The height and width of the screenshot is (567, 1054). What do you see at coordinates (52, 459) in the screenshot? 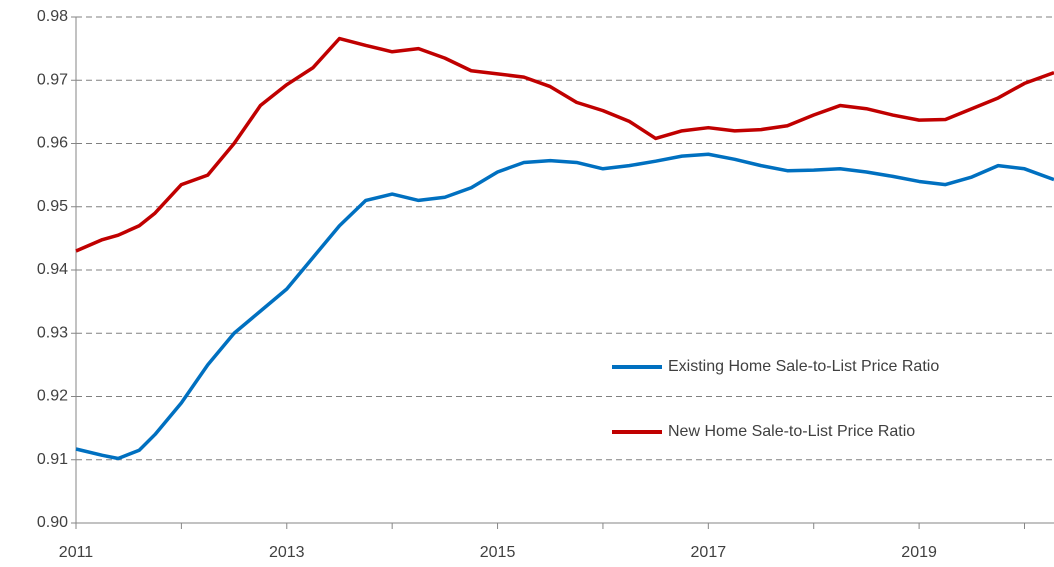
I see `y-tick-label: 0.91` at bounding box center [52, 459].